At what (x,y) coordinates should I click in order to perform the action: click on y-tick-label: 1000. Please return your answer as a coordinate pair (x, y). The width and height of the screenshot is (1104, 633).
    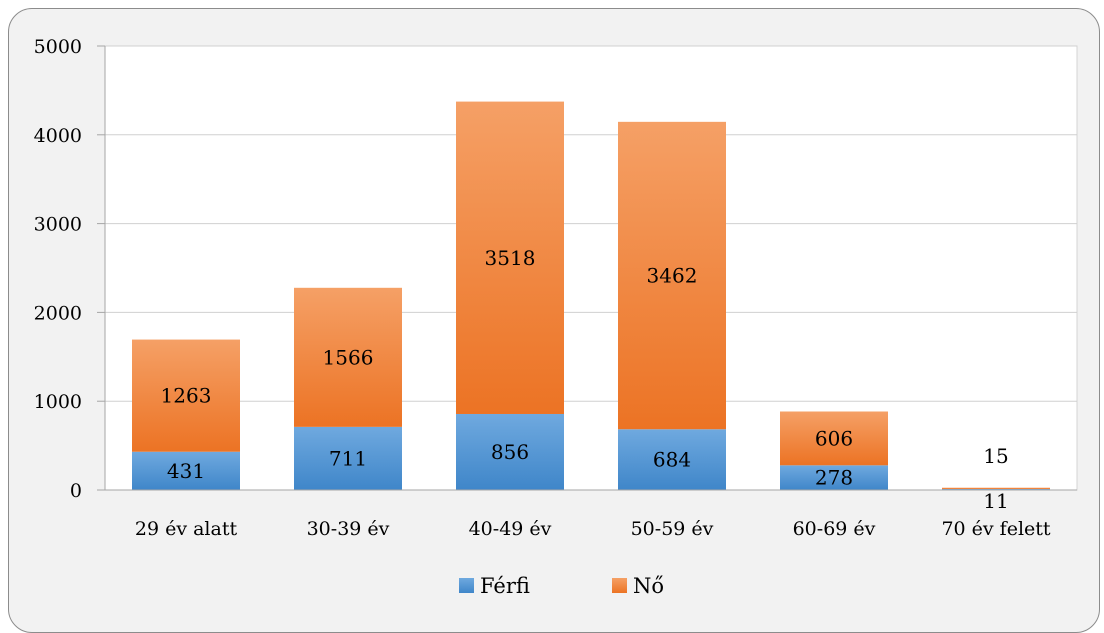
    Looking at the image, I should click on (58, 402).